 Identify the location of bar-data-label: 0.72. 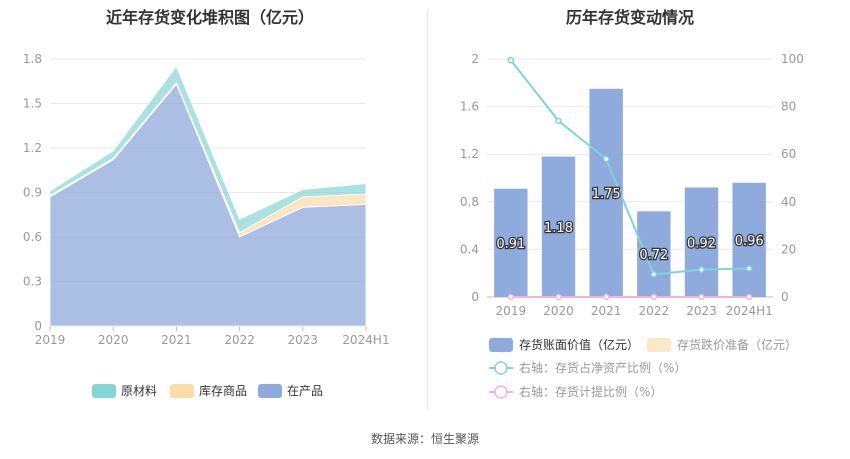
(653, 255).